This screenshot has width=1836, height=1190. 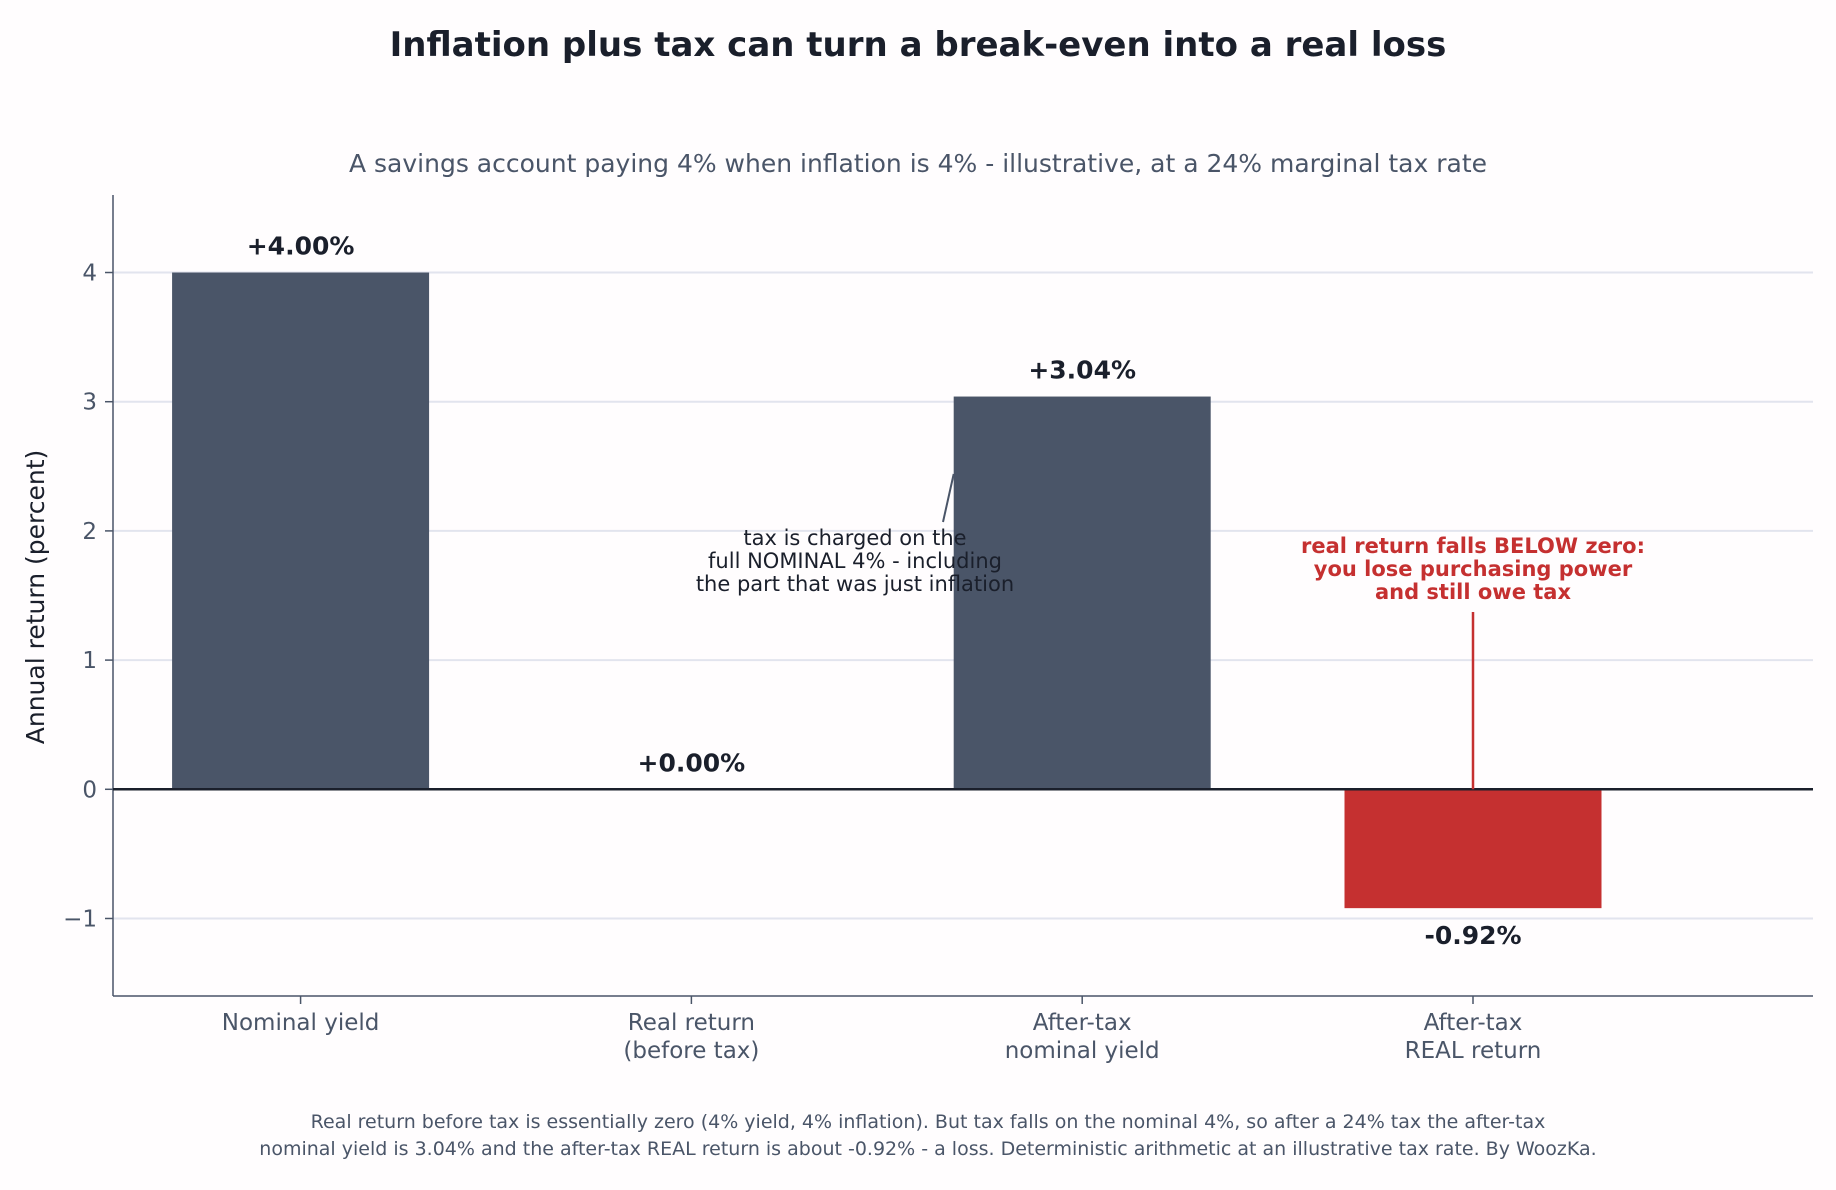 What do you see at coordinates (89, 661) in the screenshot?
I see `y-tick-label: 1` at bounding box center [89, 661].